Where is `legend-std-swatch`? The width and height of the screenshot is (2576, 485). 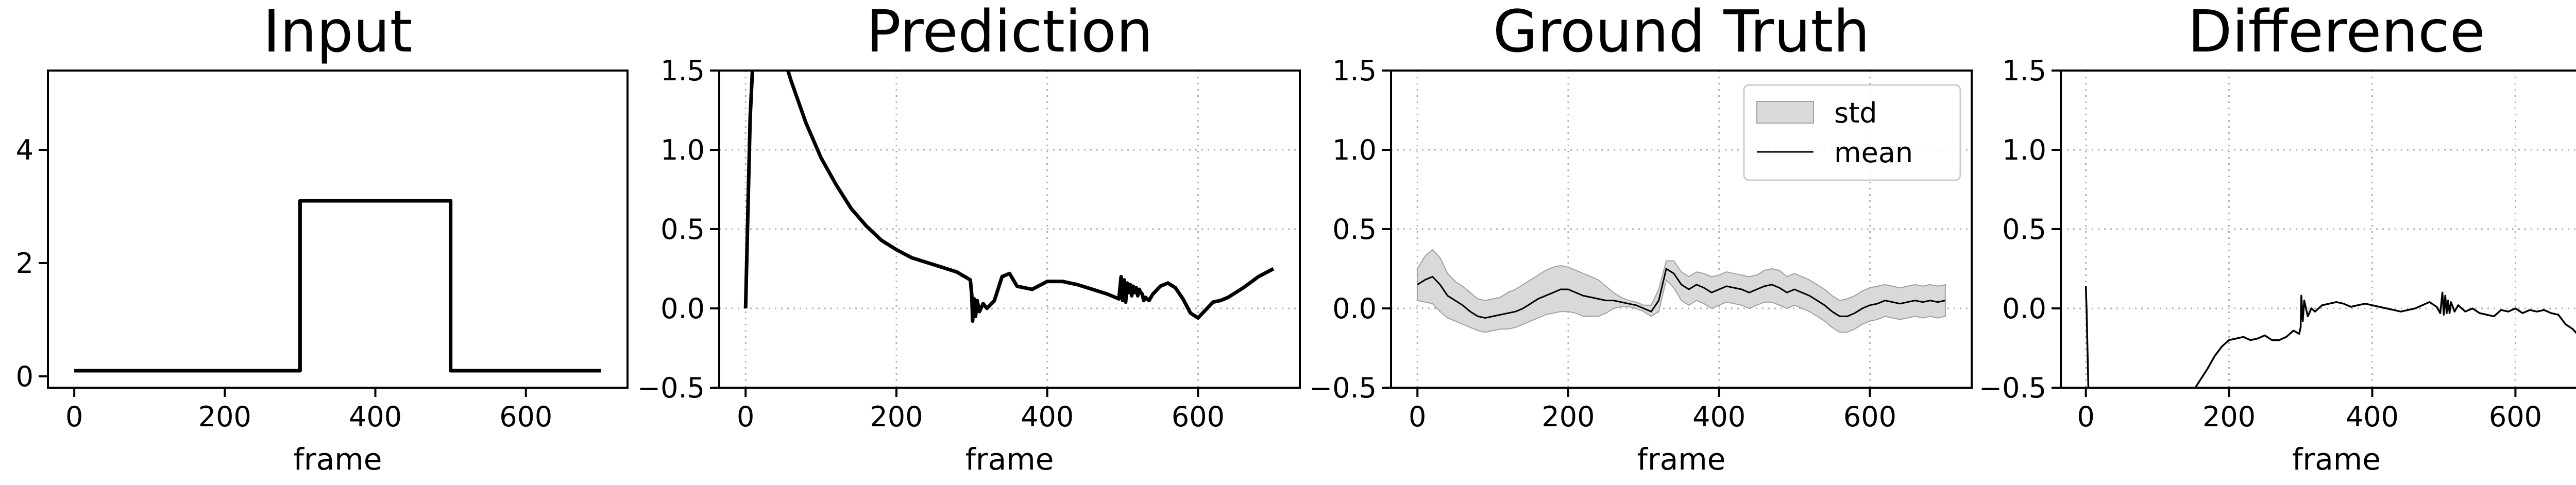 legend-std-swatch is located at coordinates (1785, 112).